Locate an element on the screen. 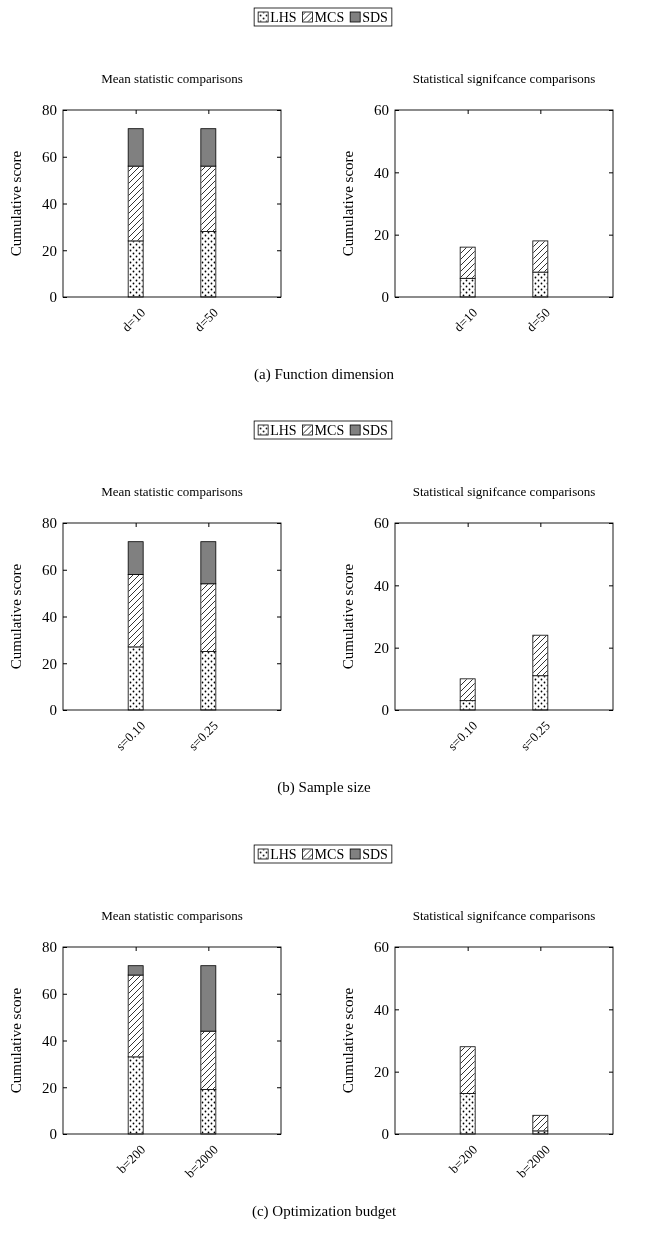 The width and height of the screenshot is (648, 1239). text: (a) Function dimension is located at coordinates (324, 374).